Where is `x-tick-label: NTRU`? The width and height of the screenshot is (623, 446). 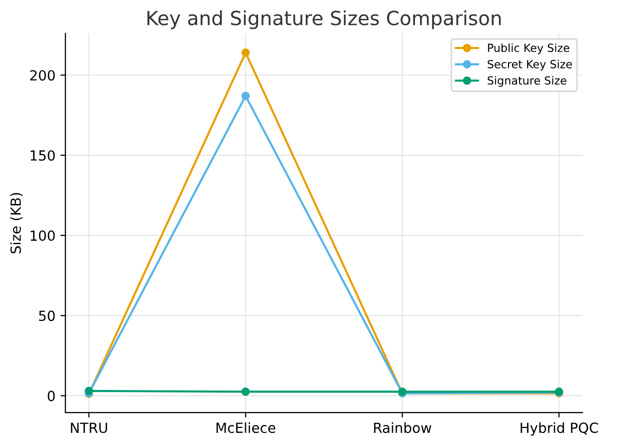
x-tick-label: NTRU is located at coordinates (89, 428).